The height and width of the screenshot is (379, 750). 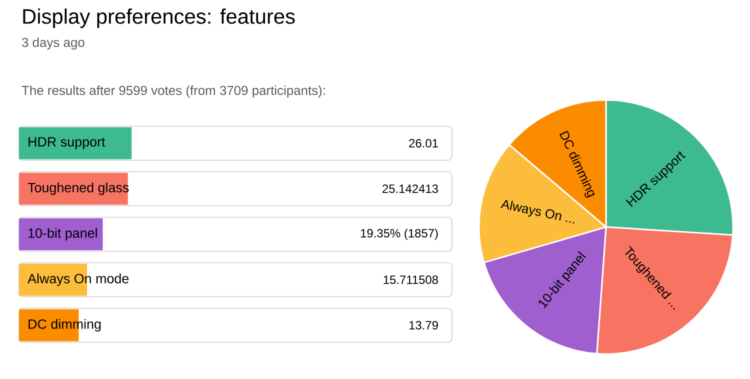 I want to click on data-label: 25.142413, so click(x=410, y=188).